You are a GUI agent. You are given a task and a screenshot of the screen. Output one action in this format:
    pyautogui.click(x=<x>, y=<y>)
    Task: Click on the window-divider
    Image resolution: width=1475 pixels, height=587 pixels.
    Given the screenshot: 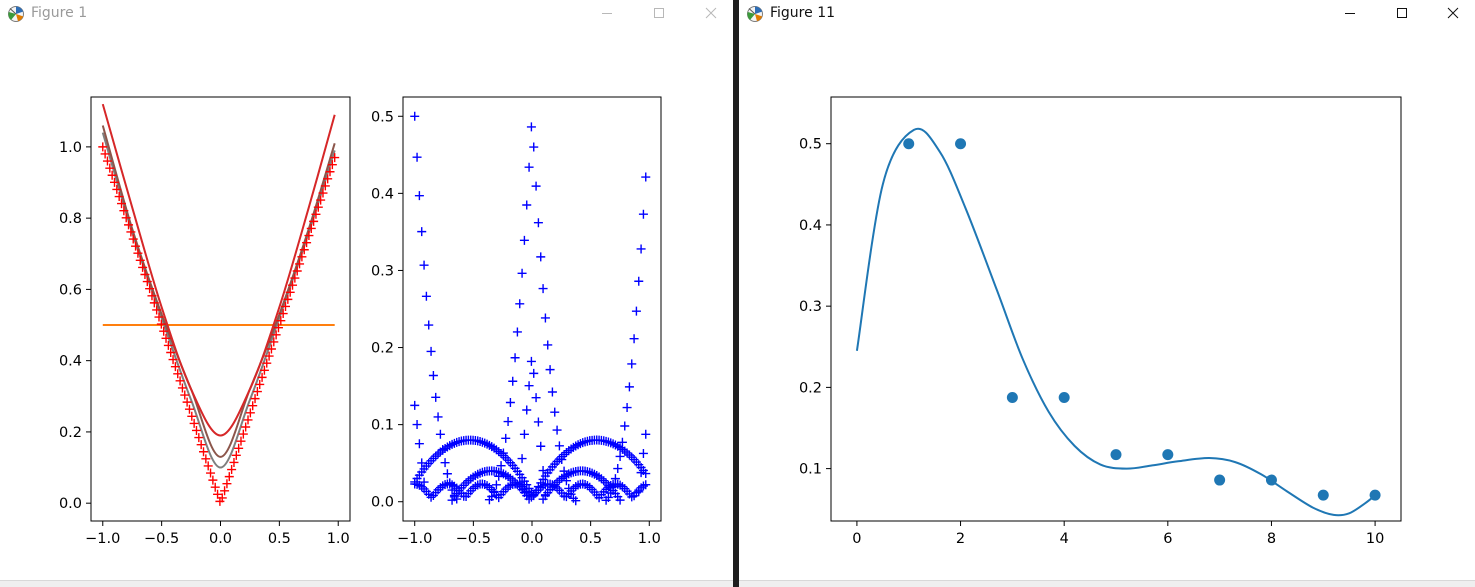 What is the action you would take?
    pyautogui.click(x=736, y=293)
    